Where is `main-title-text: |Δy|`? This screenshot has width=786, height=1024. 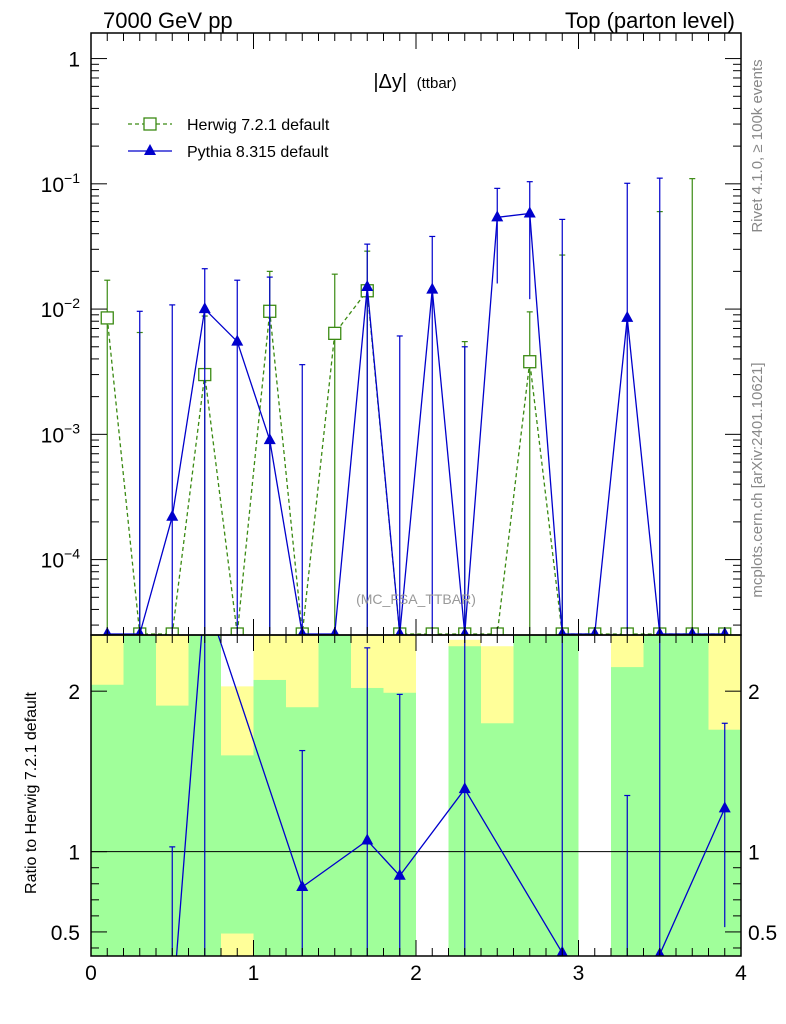
main-title-text: |Δy| is located at coordinates (390, 82).